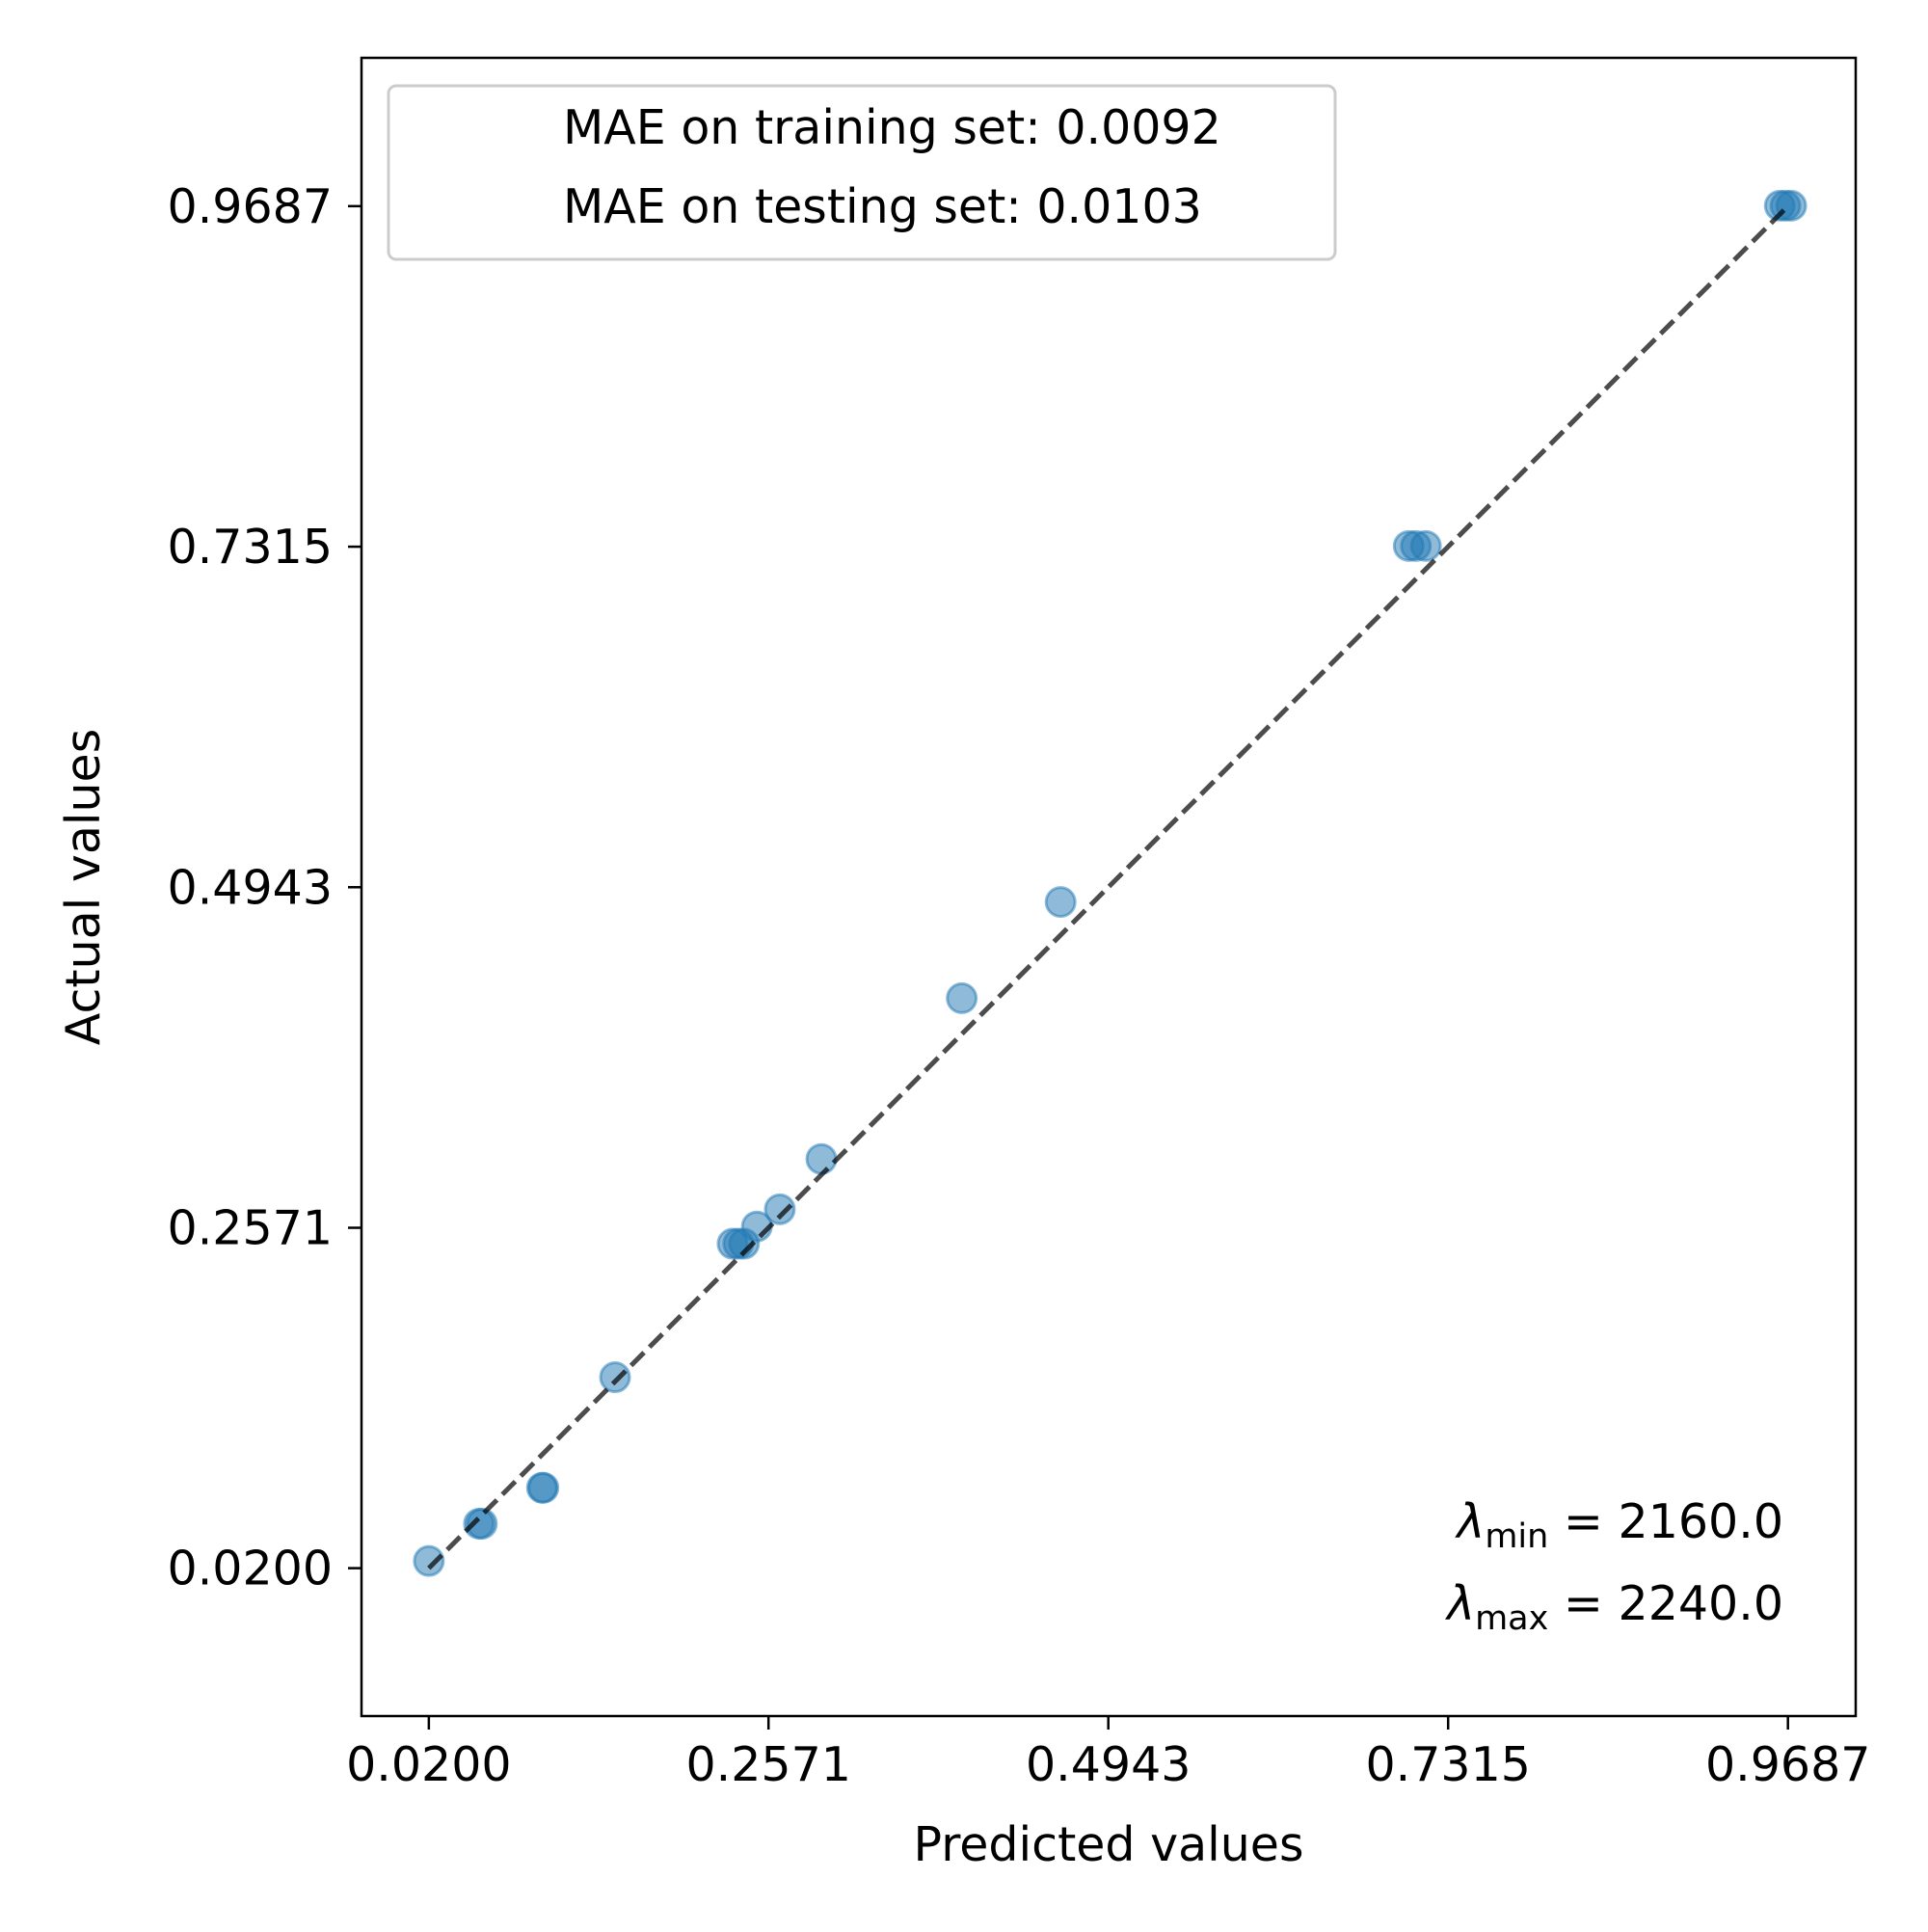 This screenshot has height=1932, width=1928. Describe the element at coordinates (1108, 1765) in the screenshot. I see `x-tick-label: 0.4943` at that location.